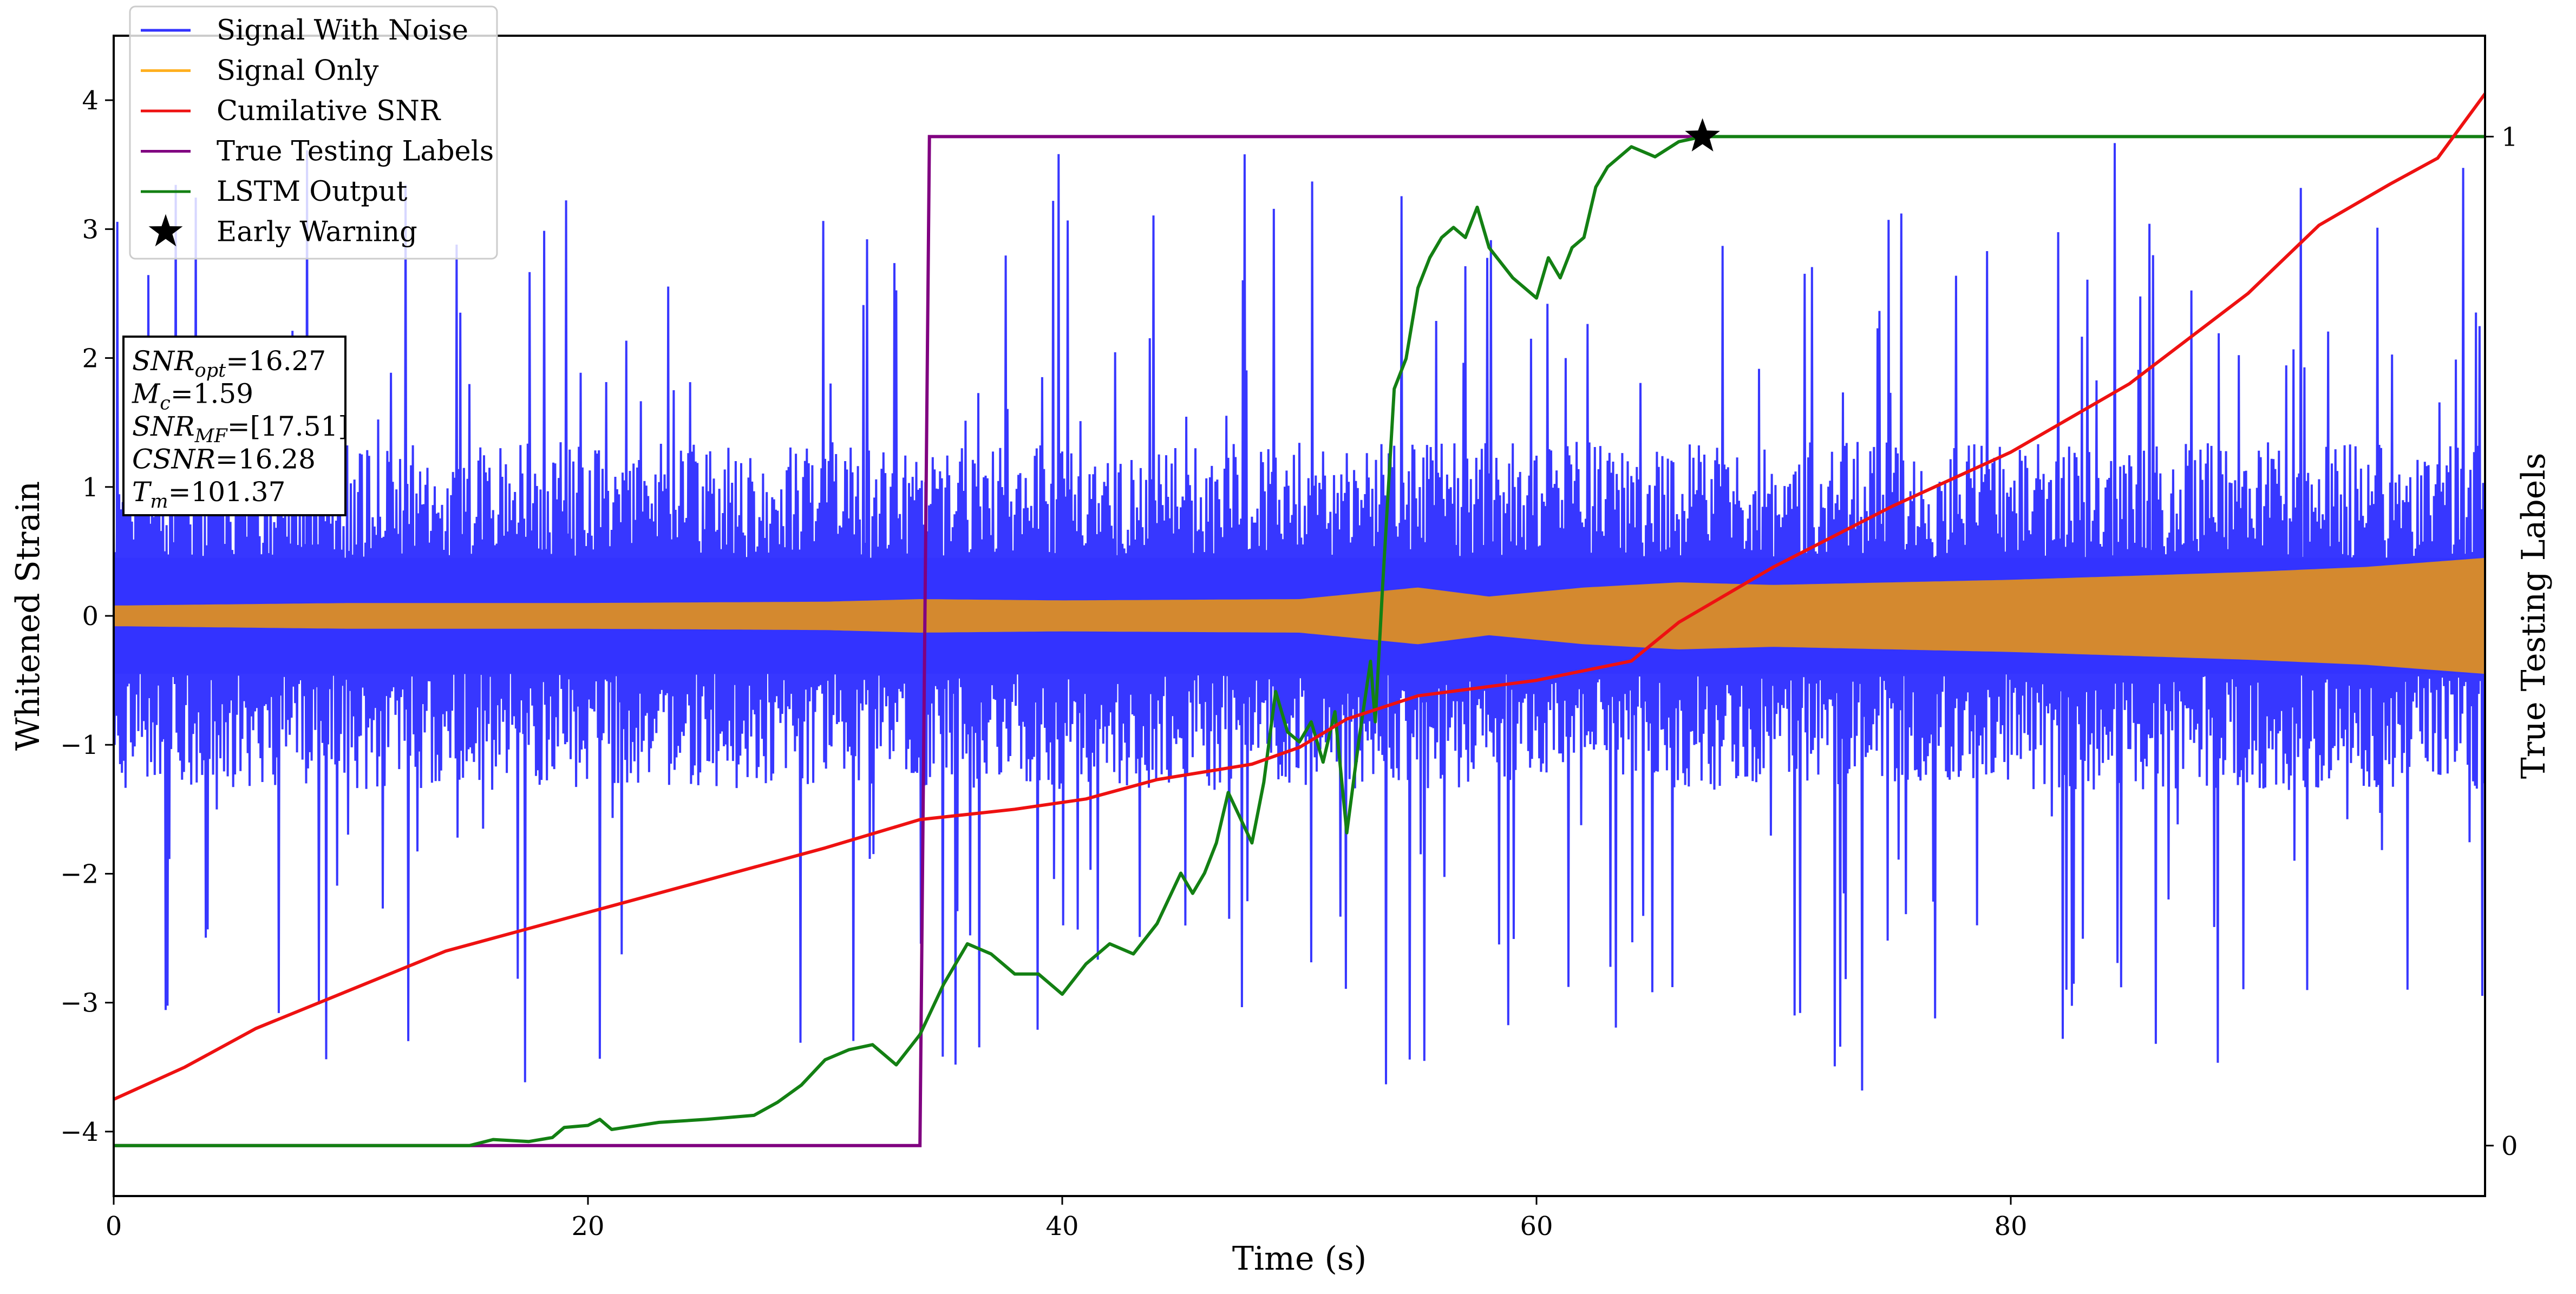 The image size is (2576, 1294). I want to click on legend-entry: Cumilative SNR, so click(291, 111).